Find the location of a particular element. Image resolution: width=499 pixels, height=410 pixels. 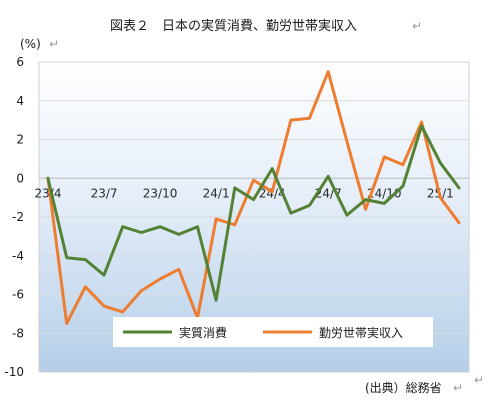

y-tick-label: 6 is located at coordinates (20, 62).